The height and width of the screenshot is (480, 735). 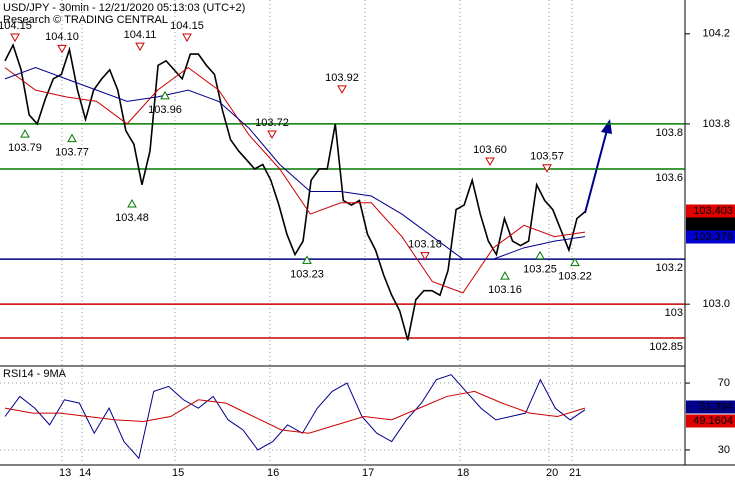 What do you see at coordinates (674, 313) in the screenshot?
I see `level-label: 103` at bounding box center [674, 313].